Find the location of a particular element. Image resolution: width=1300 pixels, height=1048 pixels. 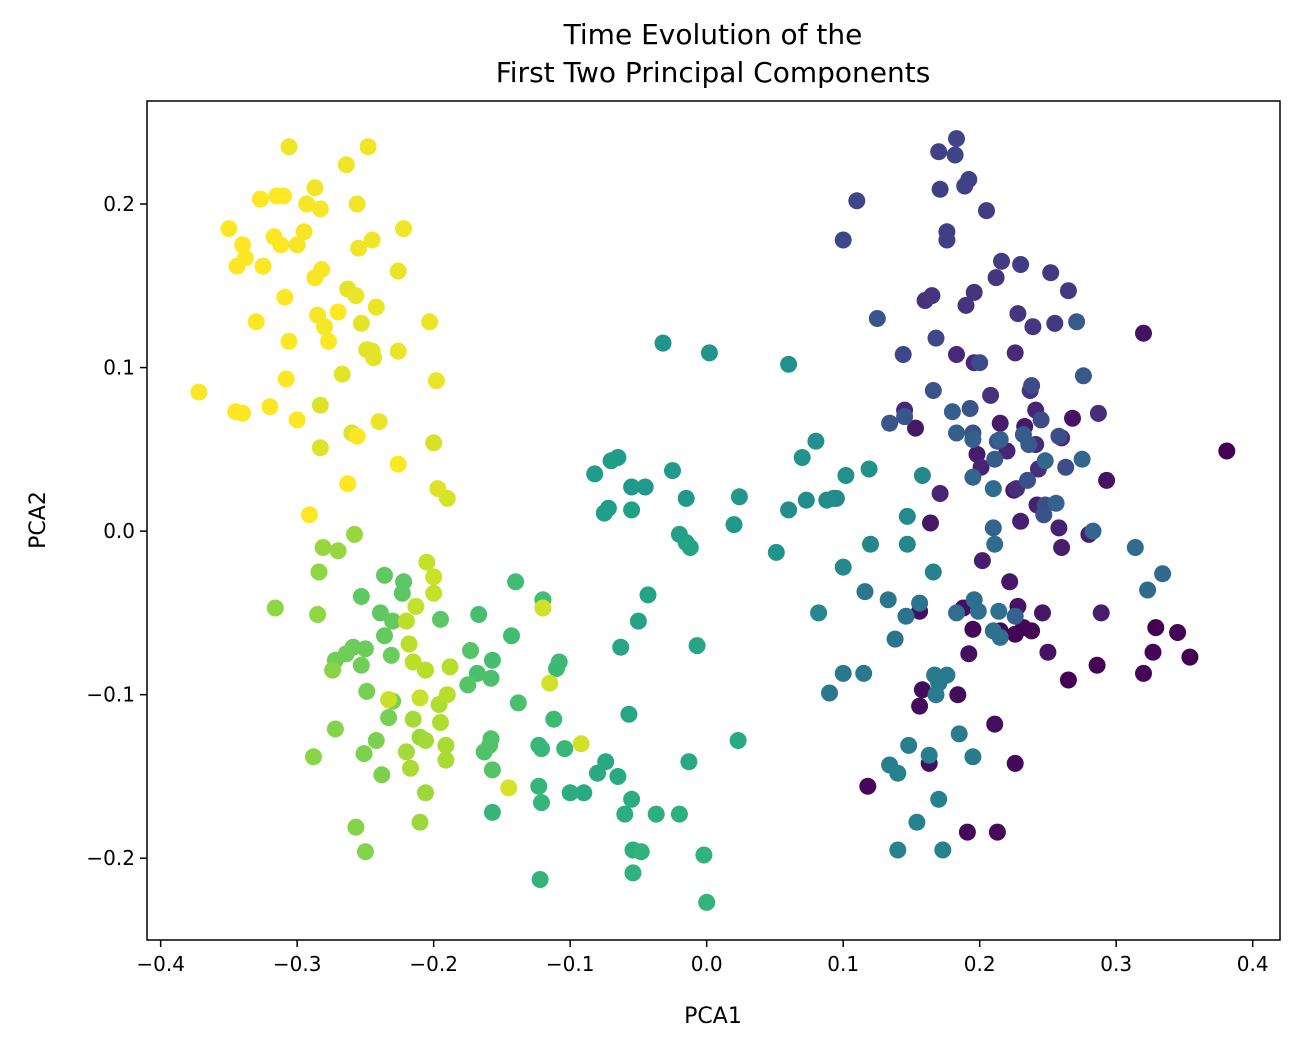

x-tick-label-5: 0.1 is located at coordinates (843, 964).